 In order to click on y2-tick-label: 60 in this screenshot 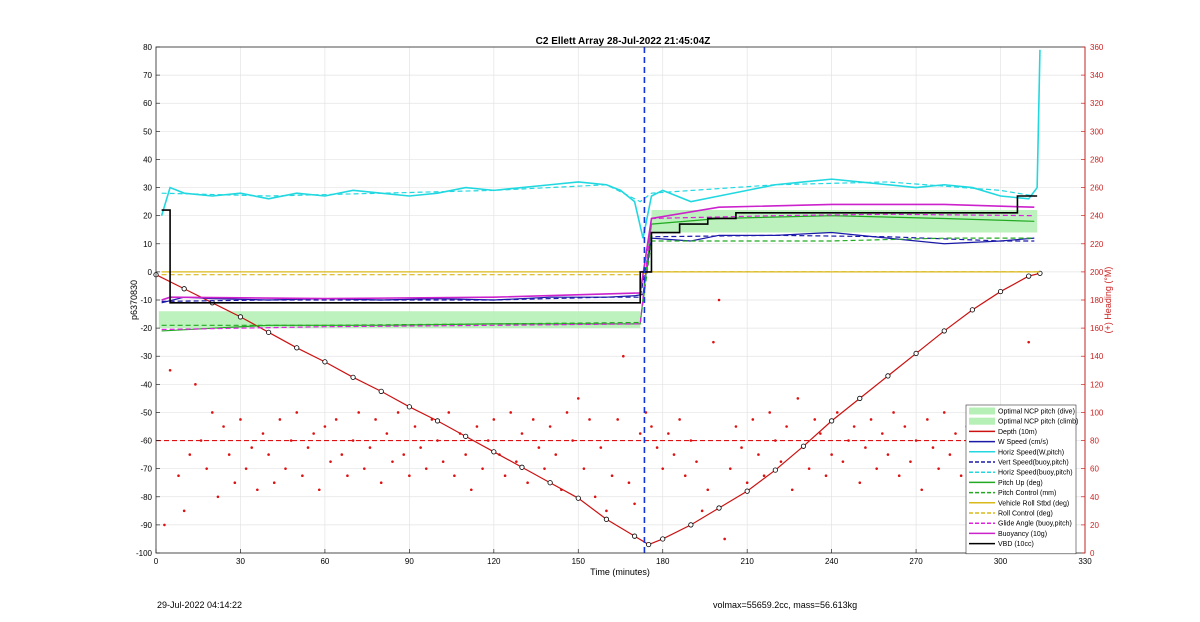, I will do `click(1094, 469)`.